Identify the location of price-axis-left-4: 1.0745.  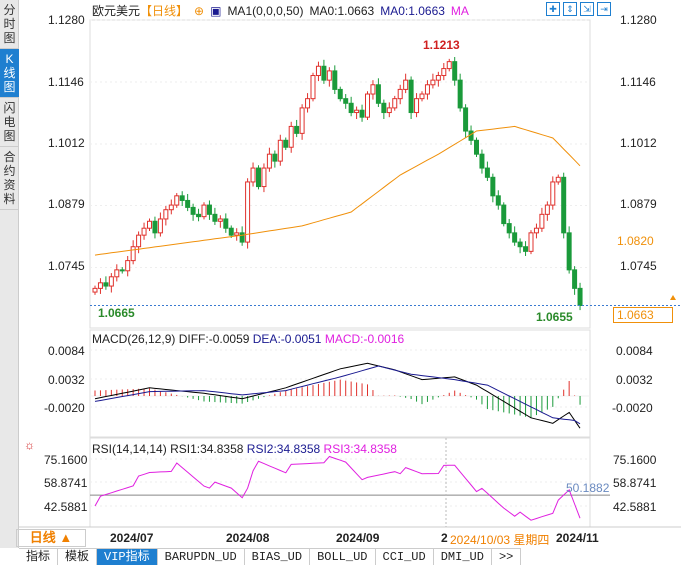
(66, 266).